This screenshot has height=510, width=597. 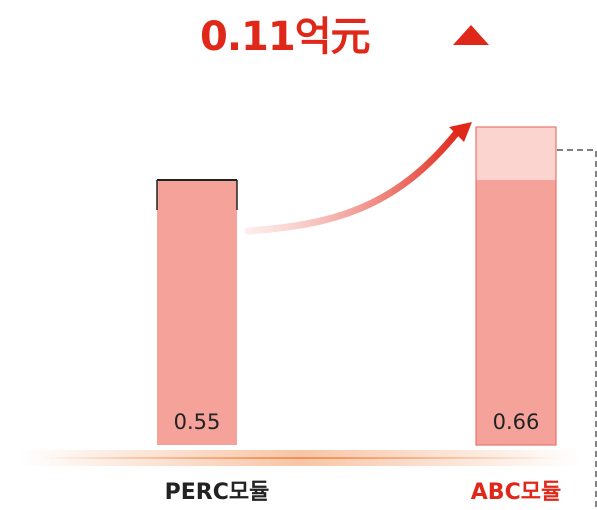 What do you see at coordinates (217, 492) in the screenshot?
I see `category-label-1: PERC모듈` at bounding box center [217, 492].